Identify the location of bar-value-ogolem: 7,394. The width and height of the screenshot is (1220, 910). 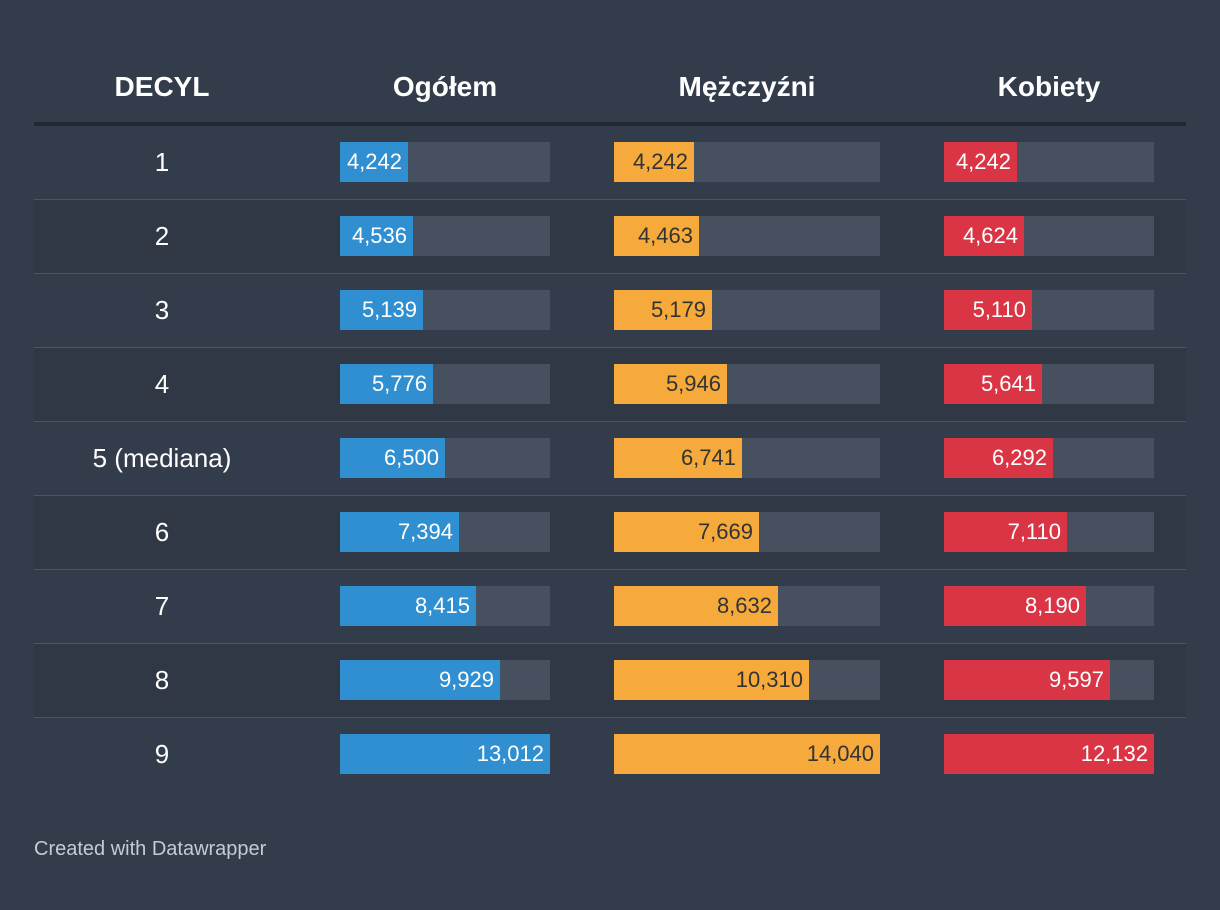
(425, 531).